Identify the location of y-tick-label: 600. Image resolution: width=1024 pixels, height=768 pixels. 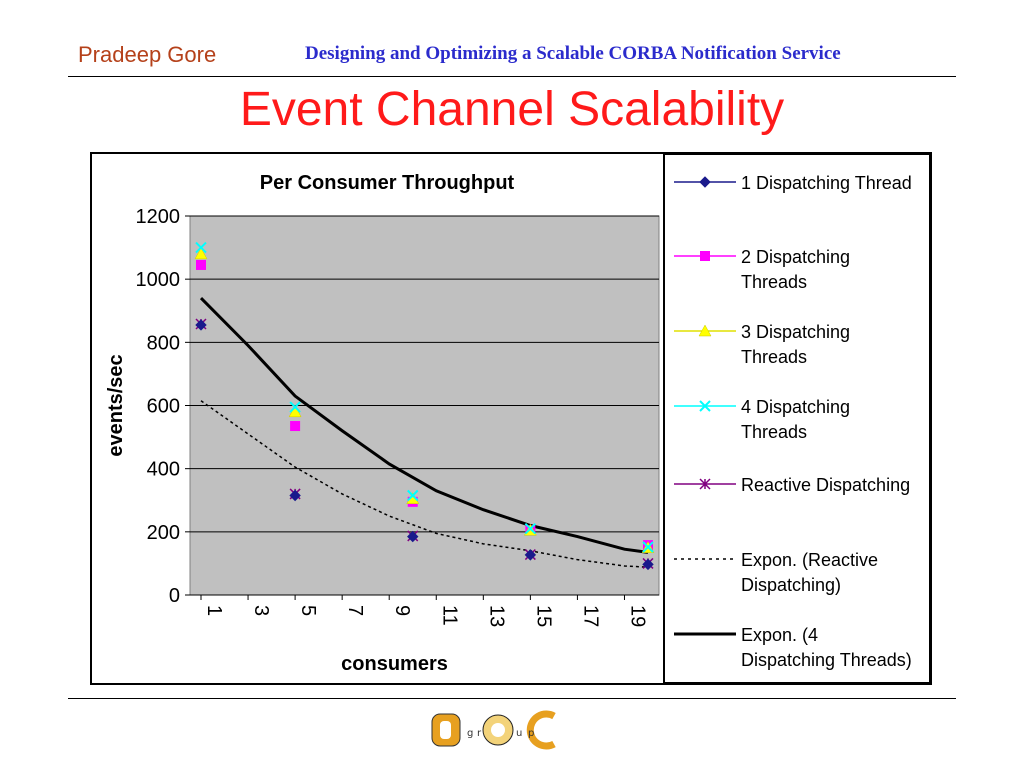
(163, 407).